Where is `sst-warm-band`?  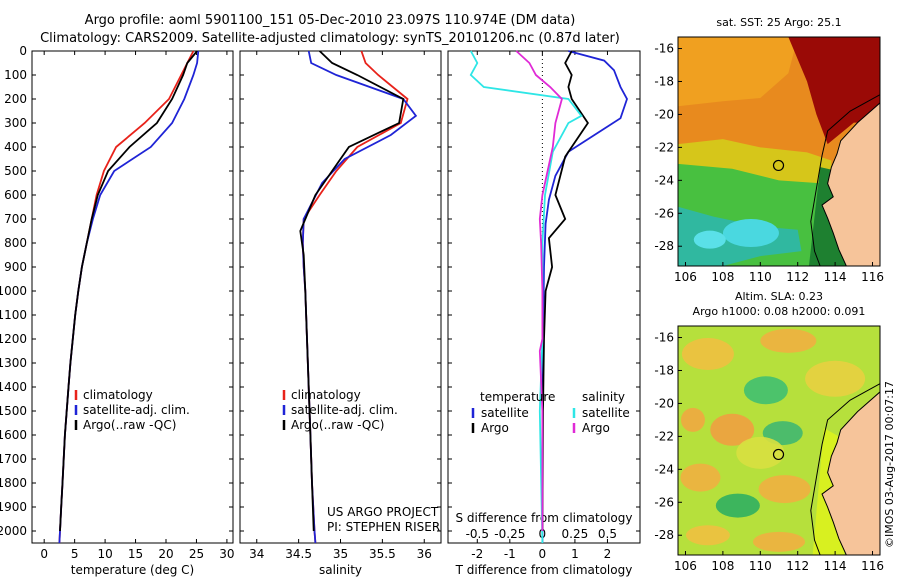
sst-warm-band is located at coordinates (738, 72).